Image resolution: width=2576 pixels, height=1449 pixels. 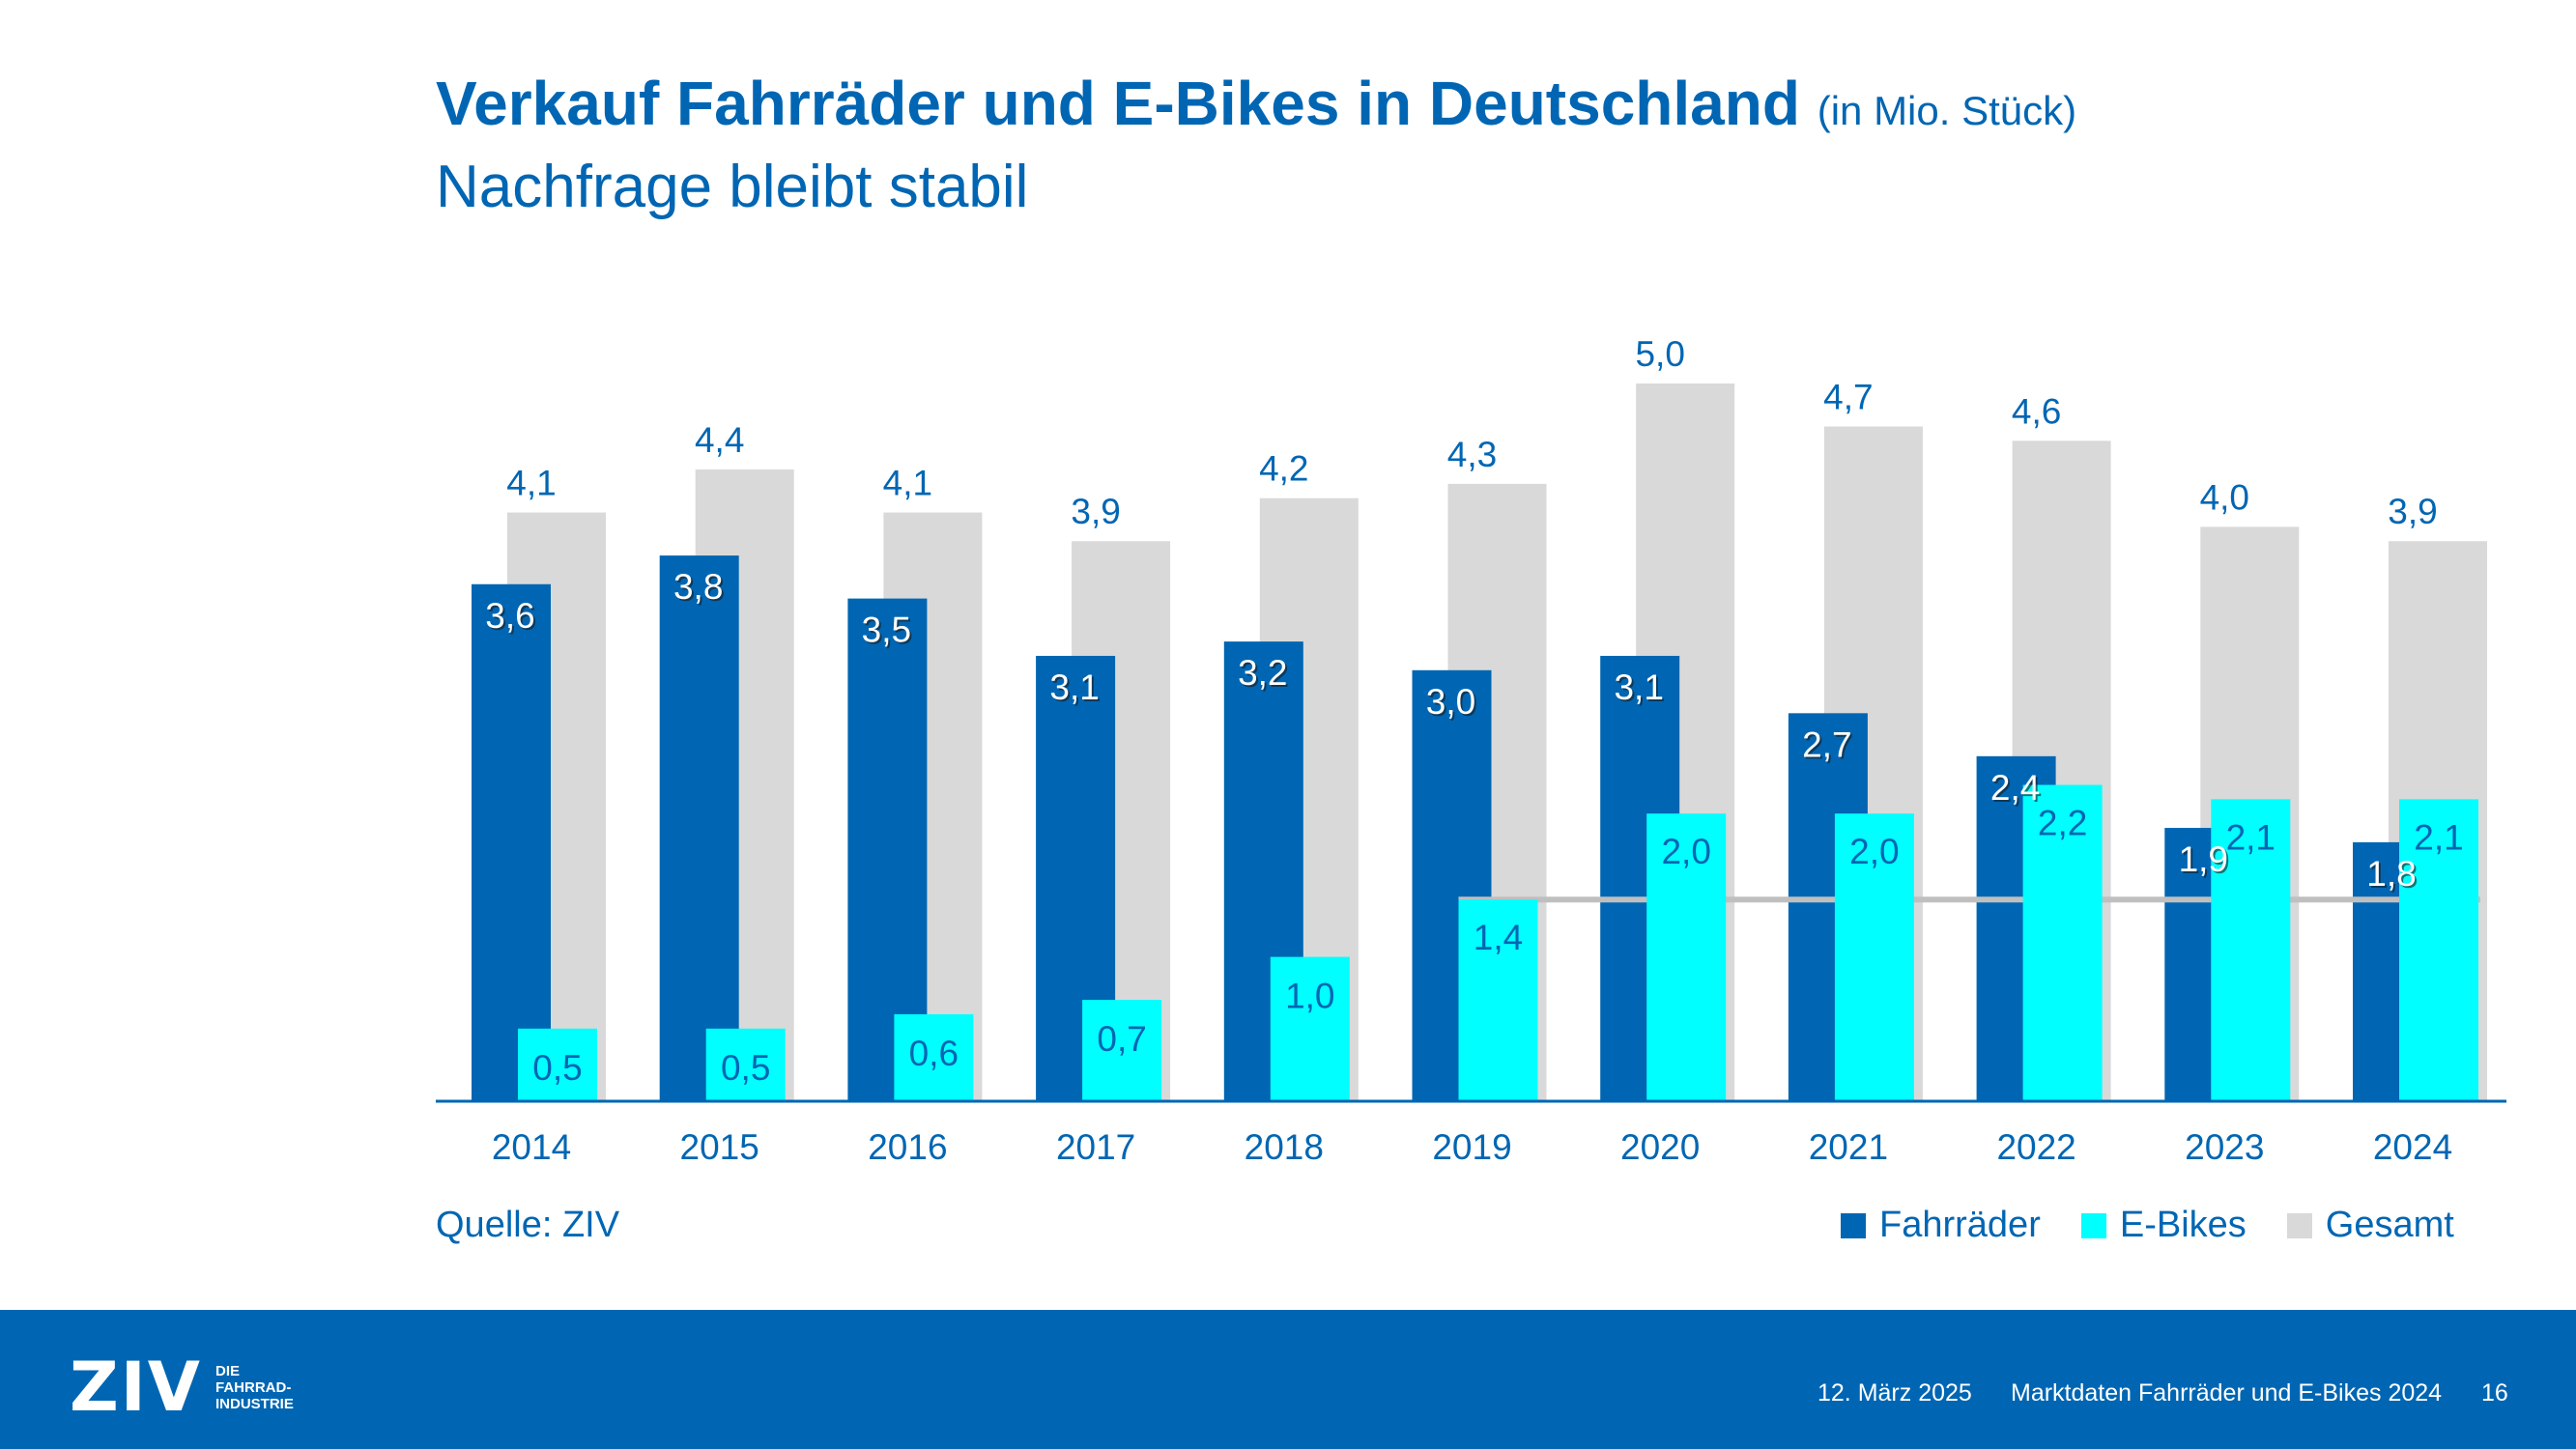 I want to click on footer-page-number: 16, so click(x=2495, y=1392).